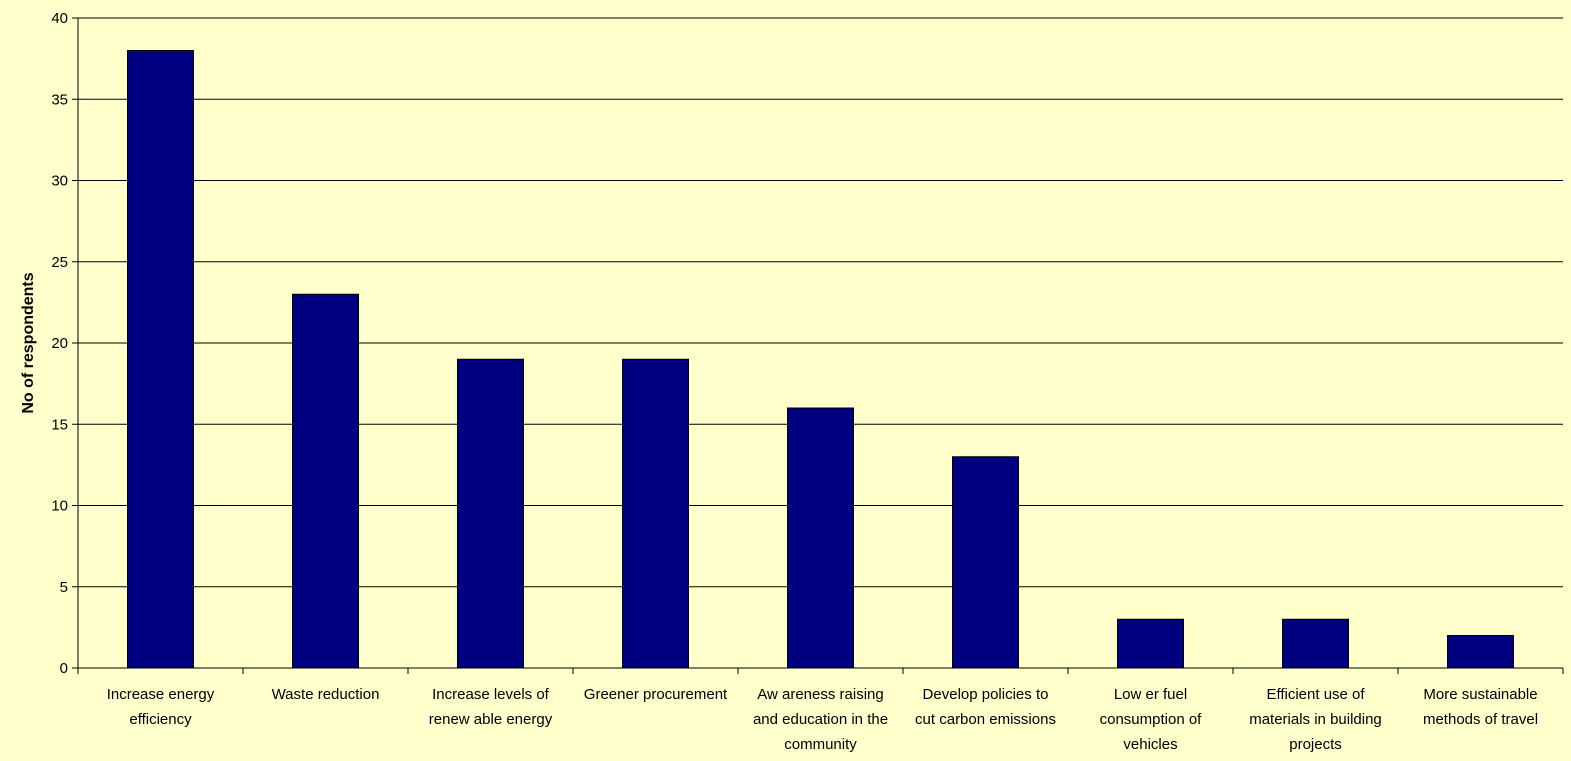  I want to click on x-tick-label-line: consumption of, so click(1151, 719).